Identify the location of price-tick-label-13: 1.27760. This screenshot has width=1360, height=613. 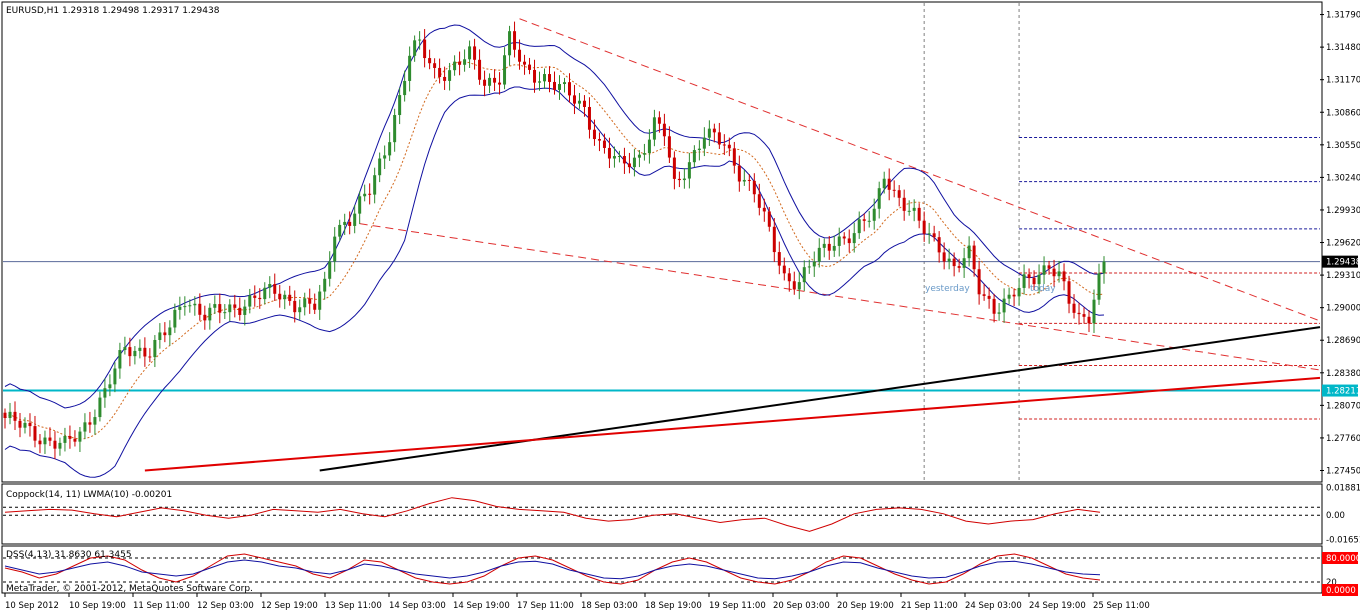
(1343, 439).